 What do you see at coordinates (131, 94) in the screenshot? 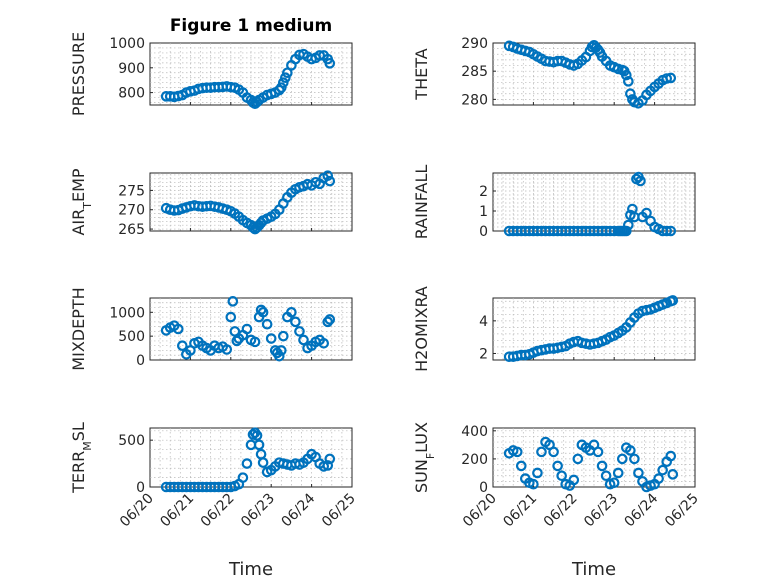
I see `y-tick-label: 800` at bounding box center [131, 94].